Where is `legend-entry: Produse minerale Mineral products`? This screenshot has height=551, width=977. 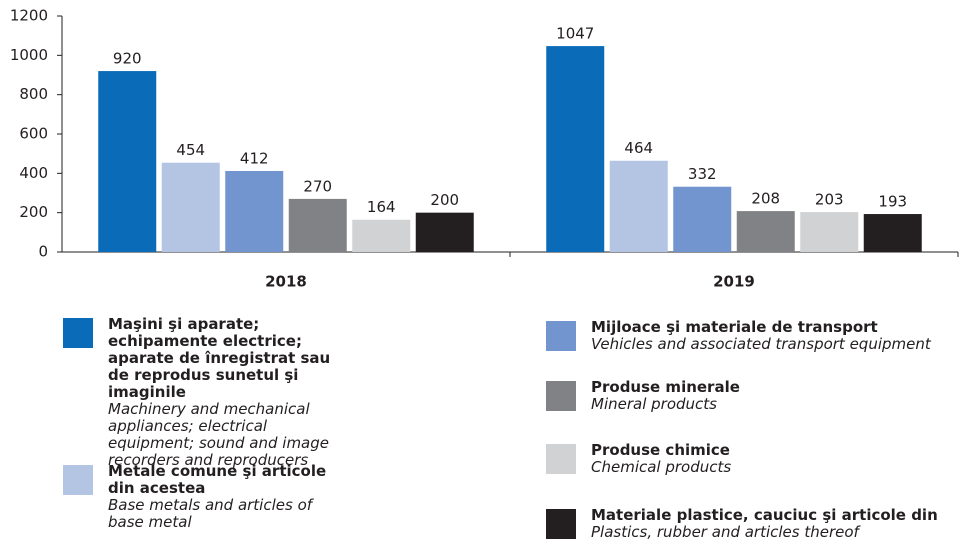 legend-entry: Produse minerale Mineral products is located at coordinates (784, 396).